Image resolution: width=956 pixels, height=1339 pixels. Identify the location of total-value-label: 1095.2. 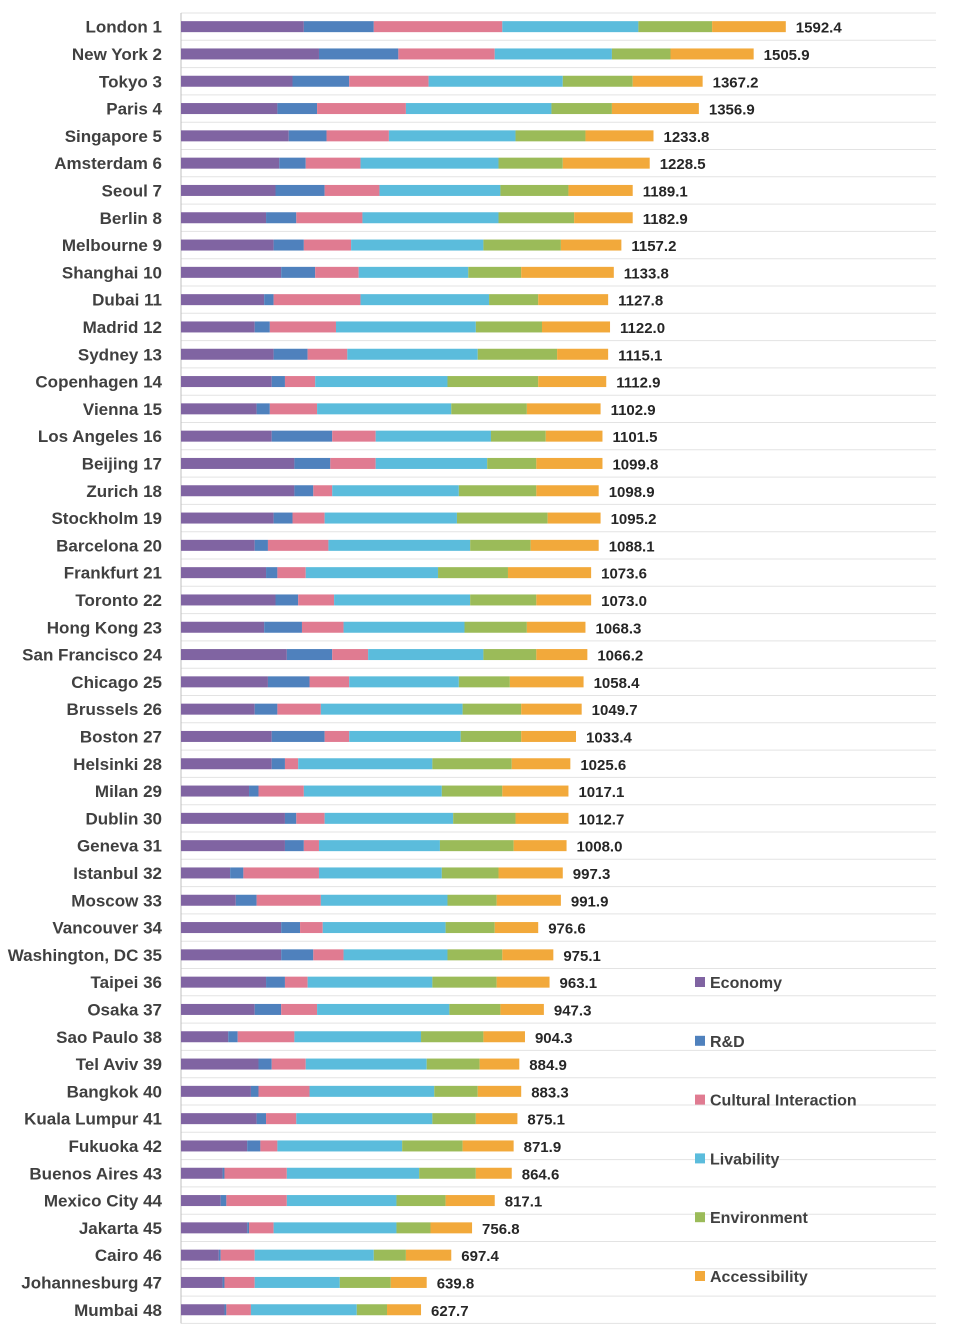
(634, 519).